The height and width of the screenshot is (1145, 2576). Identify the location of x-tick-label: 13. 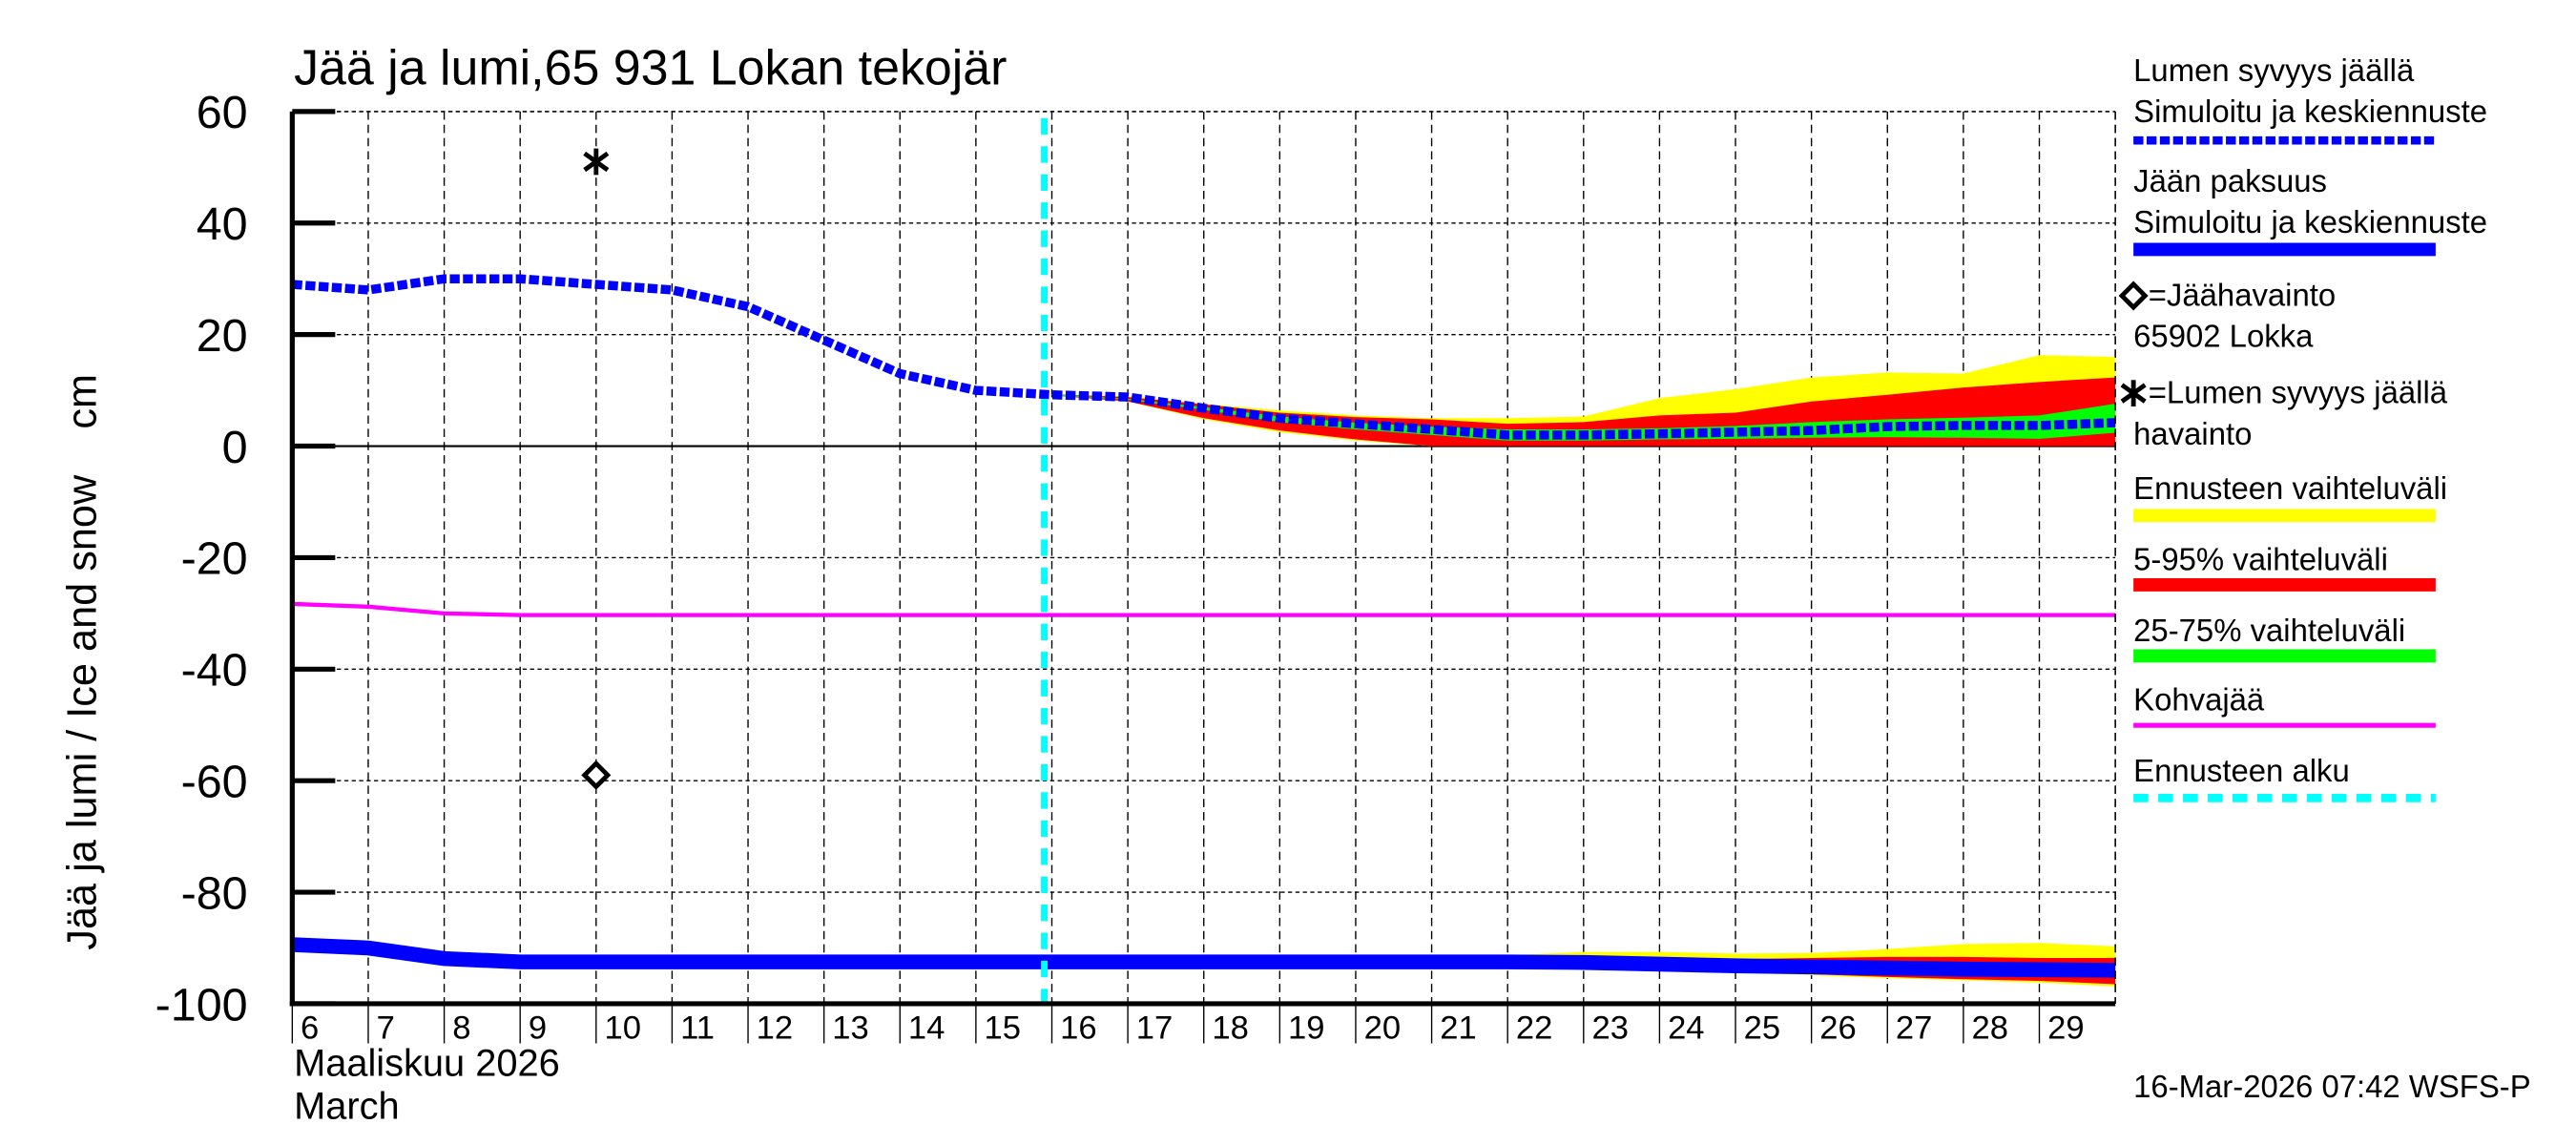
(850, 1028).